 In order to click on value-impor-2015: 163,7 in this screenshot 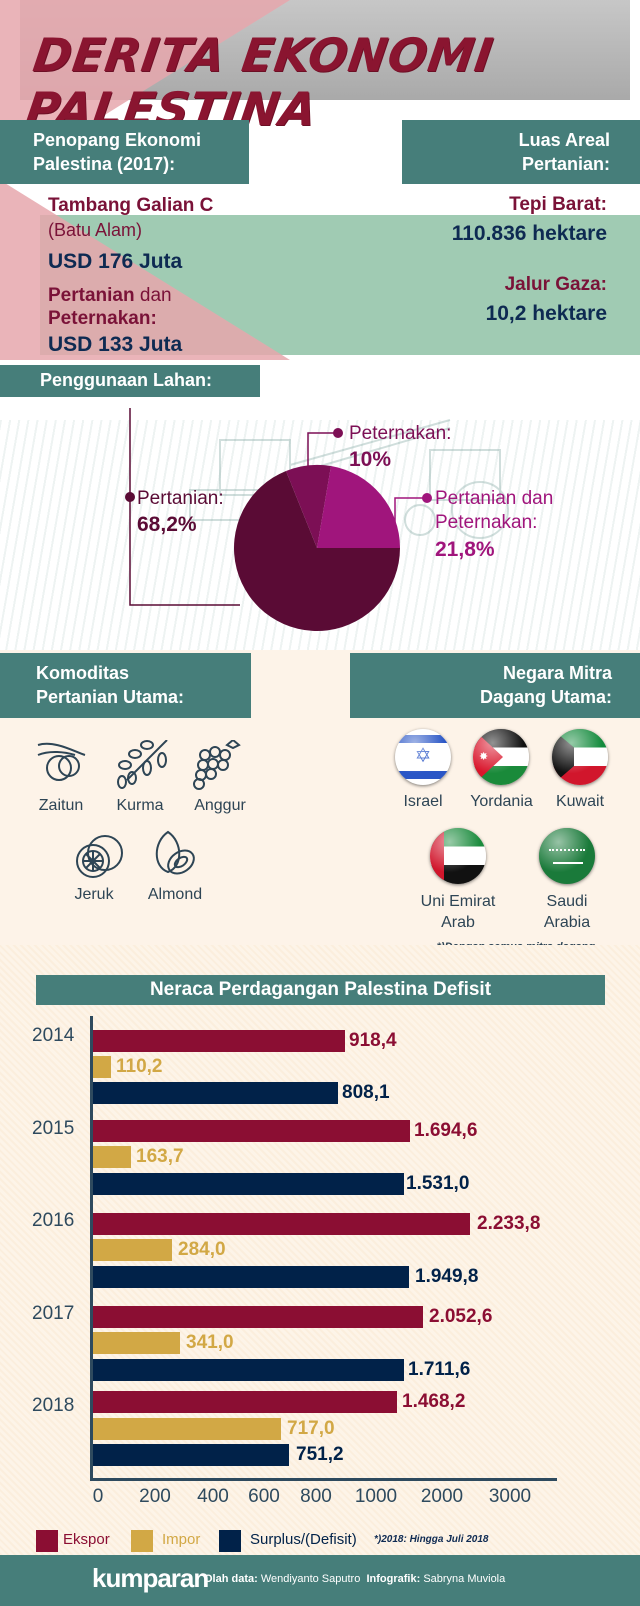, I will do `click(160, 1156)`.